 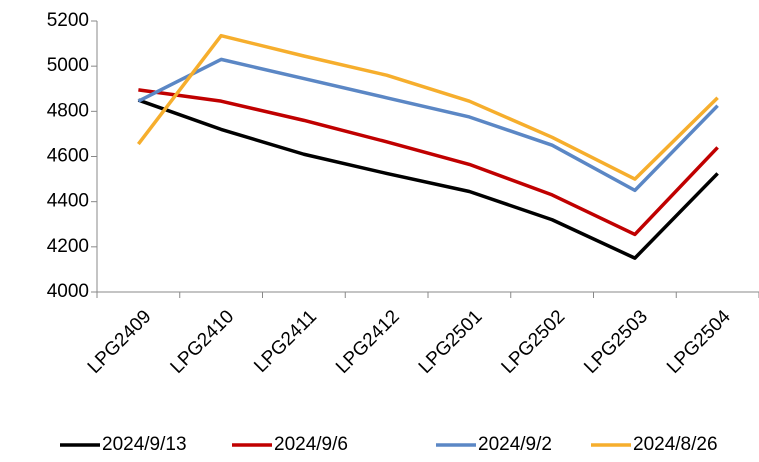 What do you see at coordinates (68, 291) in the screenshot?
I see `y-tick-label: 4000` at bounding box center [68, 291].